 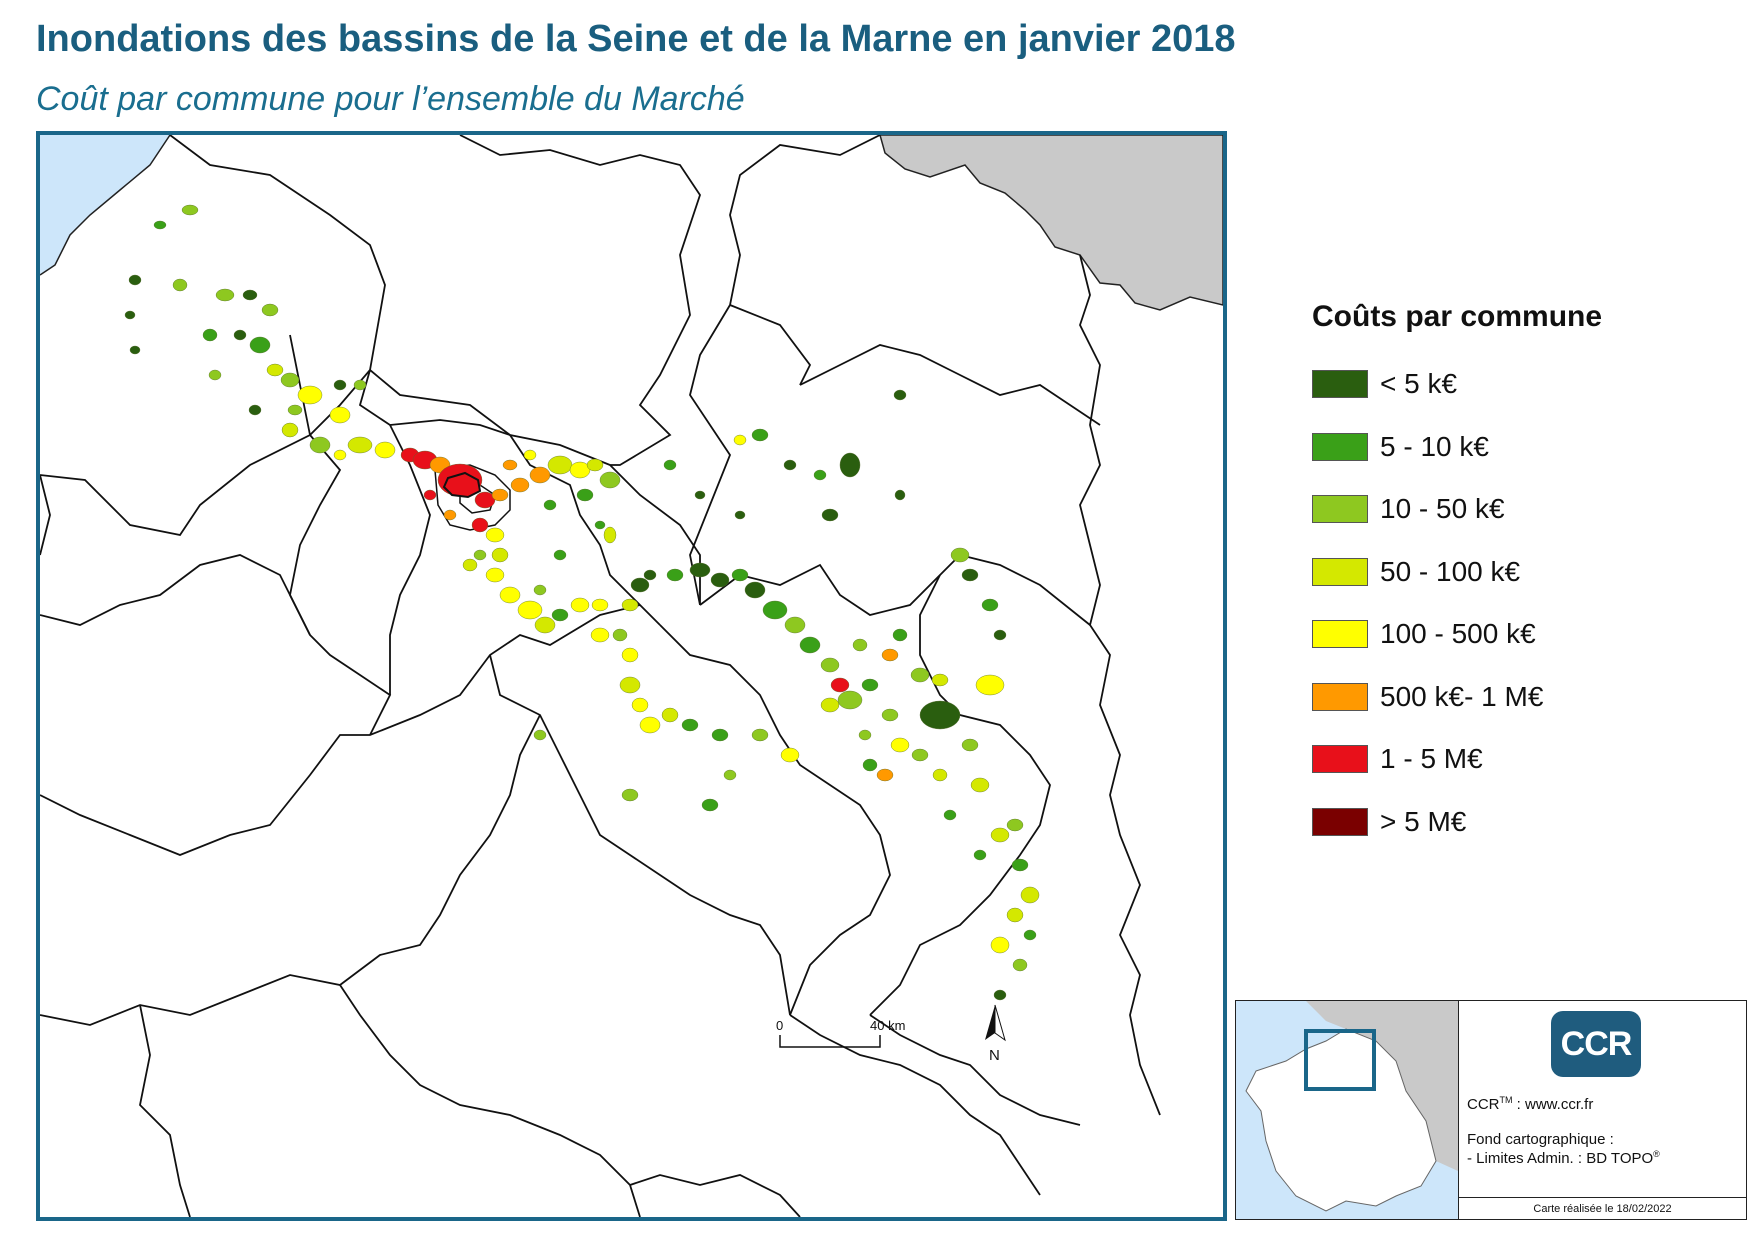 What do you see at coordinates (1522, 650) in the screenshot?
I see `legend-item: 100 - 500 k€` at bounding box center [1522, 650].